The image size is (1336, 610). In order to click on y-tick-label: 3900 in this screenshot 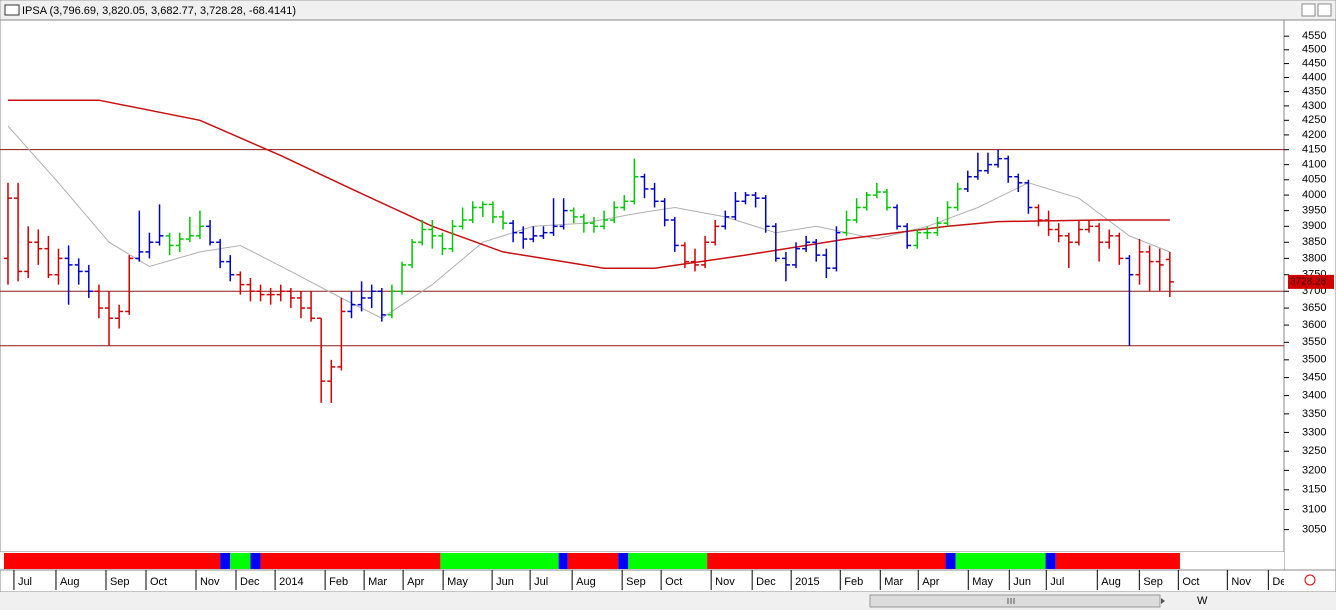, I will do `click(1314, 226)`.